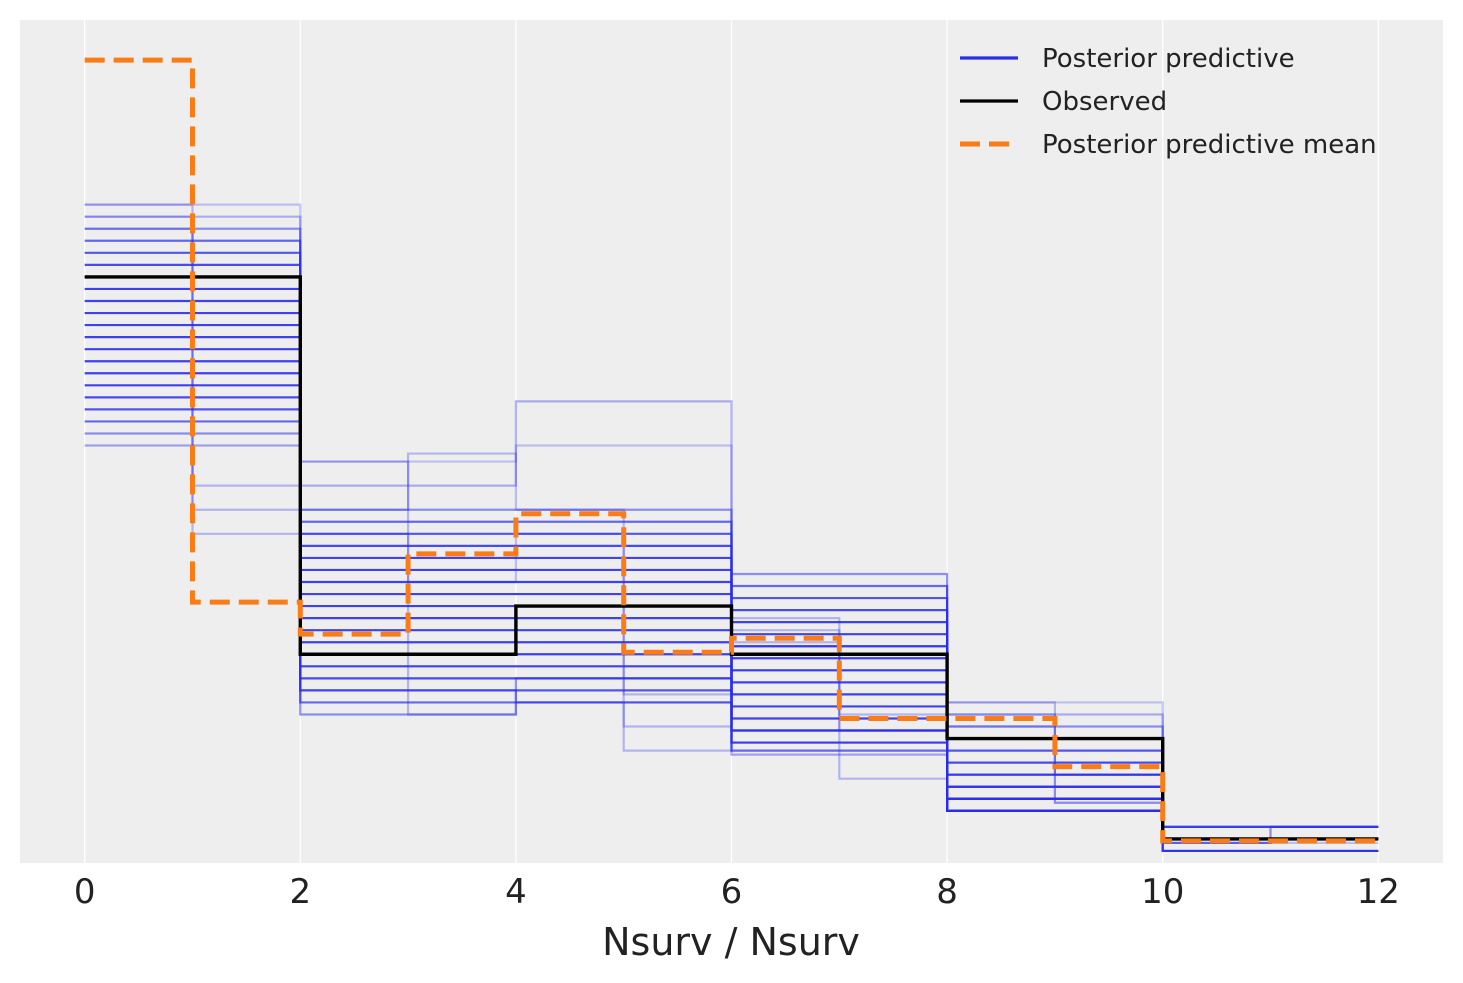 The height and width of the screenshot is (983, 1463). What do you see at coordinates (731, 942) in the screenshot?
I see `x-axis-label: Nsurv / Nsurv` at bounding box center [731, 942].